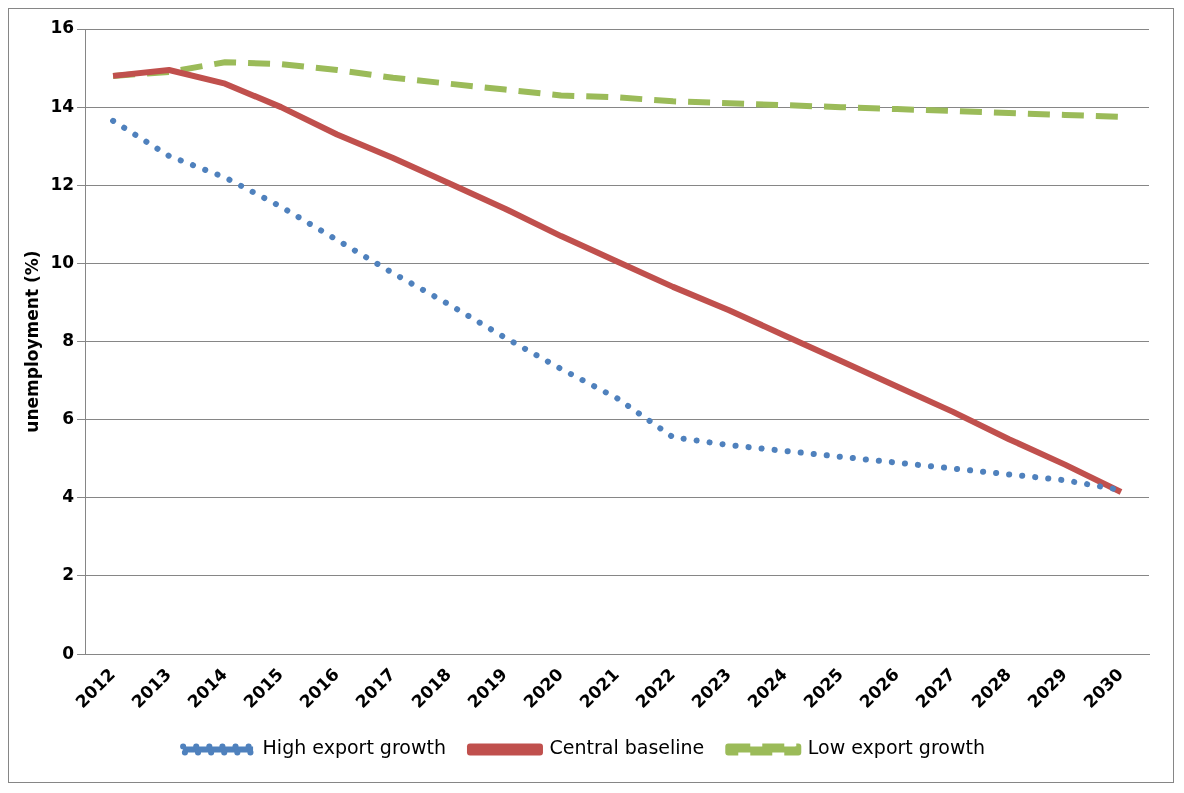  I want to click on legend-label: Central baseline, so click(627, 747).